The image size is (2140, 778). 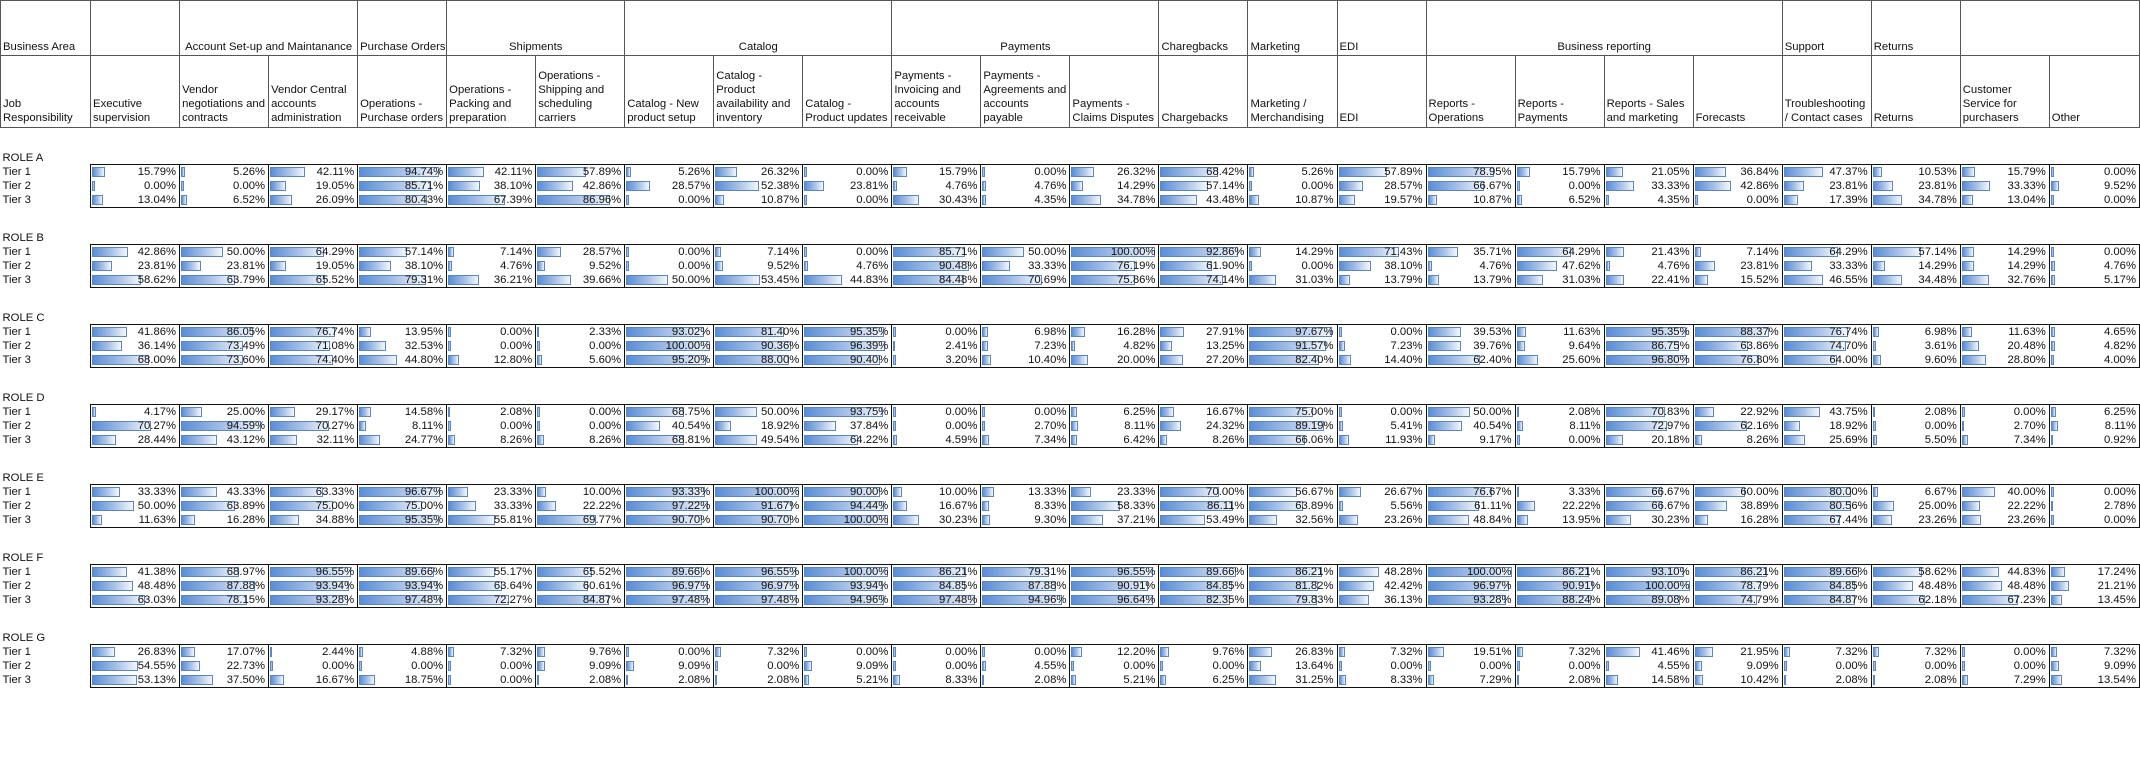 I want to click on percent-value: 18.75%, so click(x=424, y=680).